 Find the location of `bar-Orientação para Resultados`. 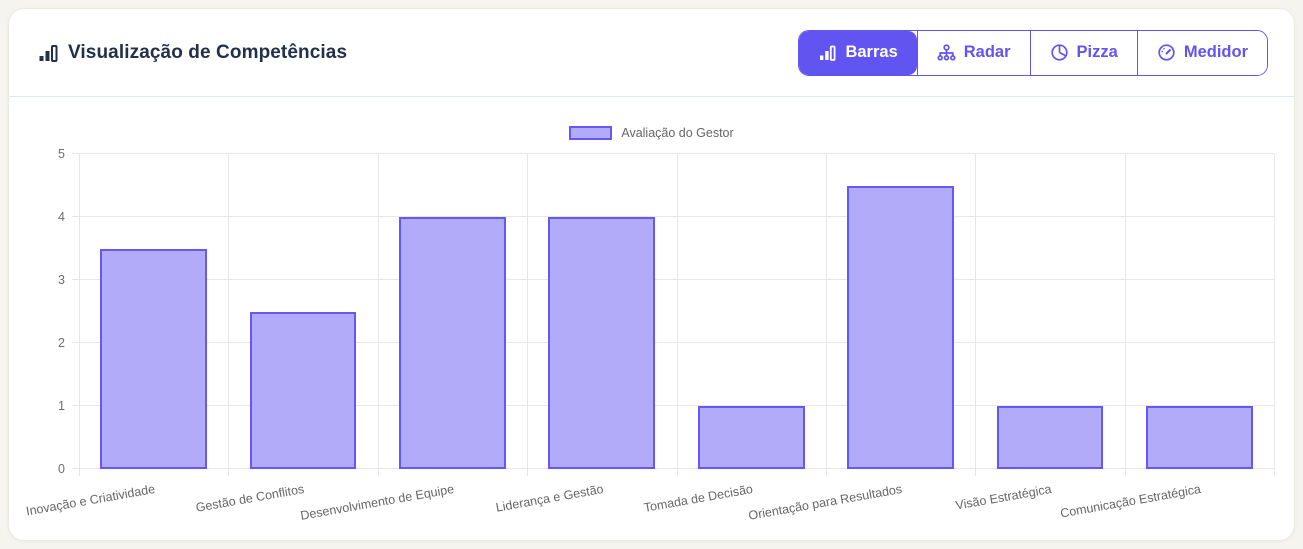

bar-Orientação para Resultados is located at coordinates (900, 327).